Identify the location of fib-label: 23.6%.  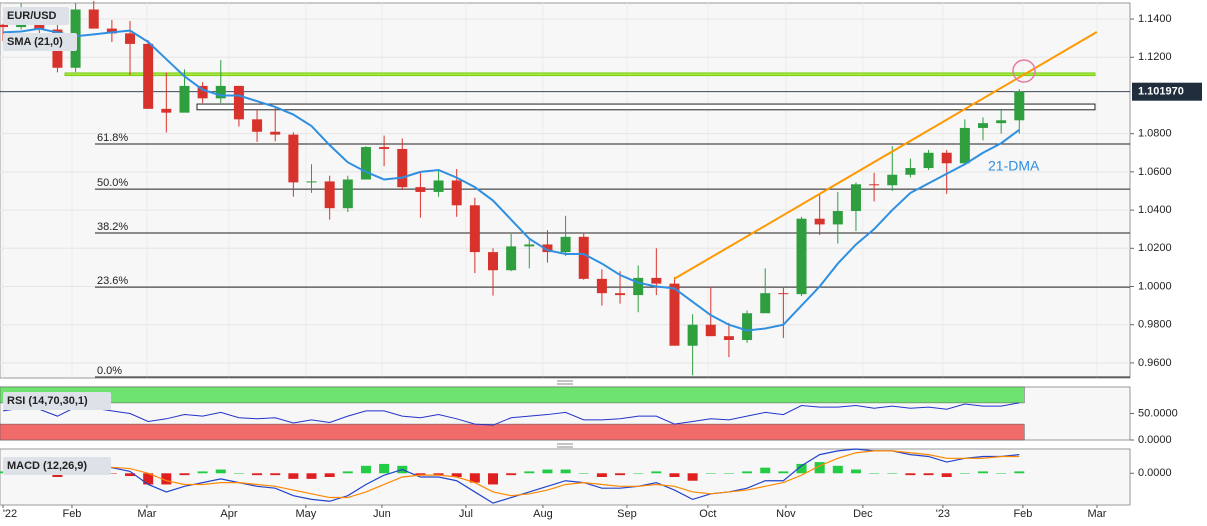
(112, 281).